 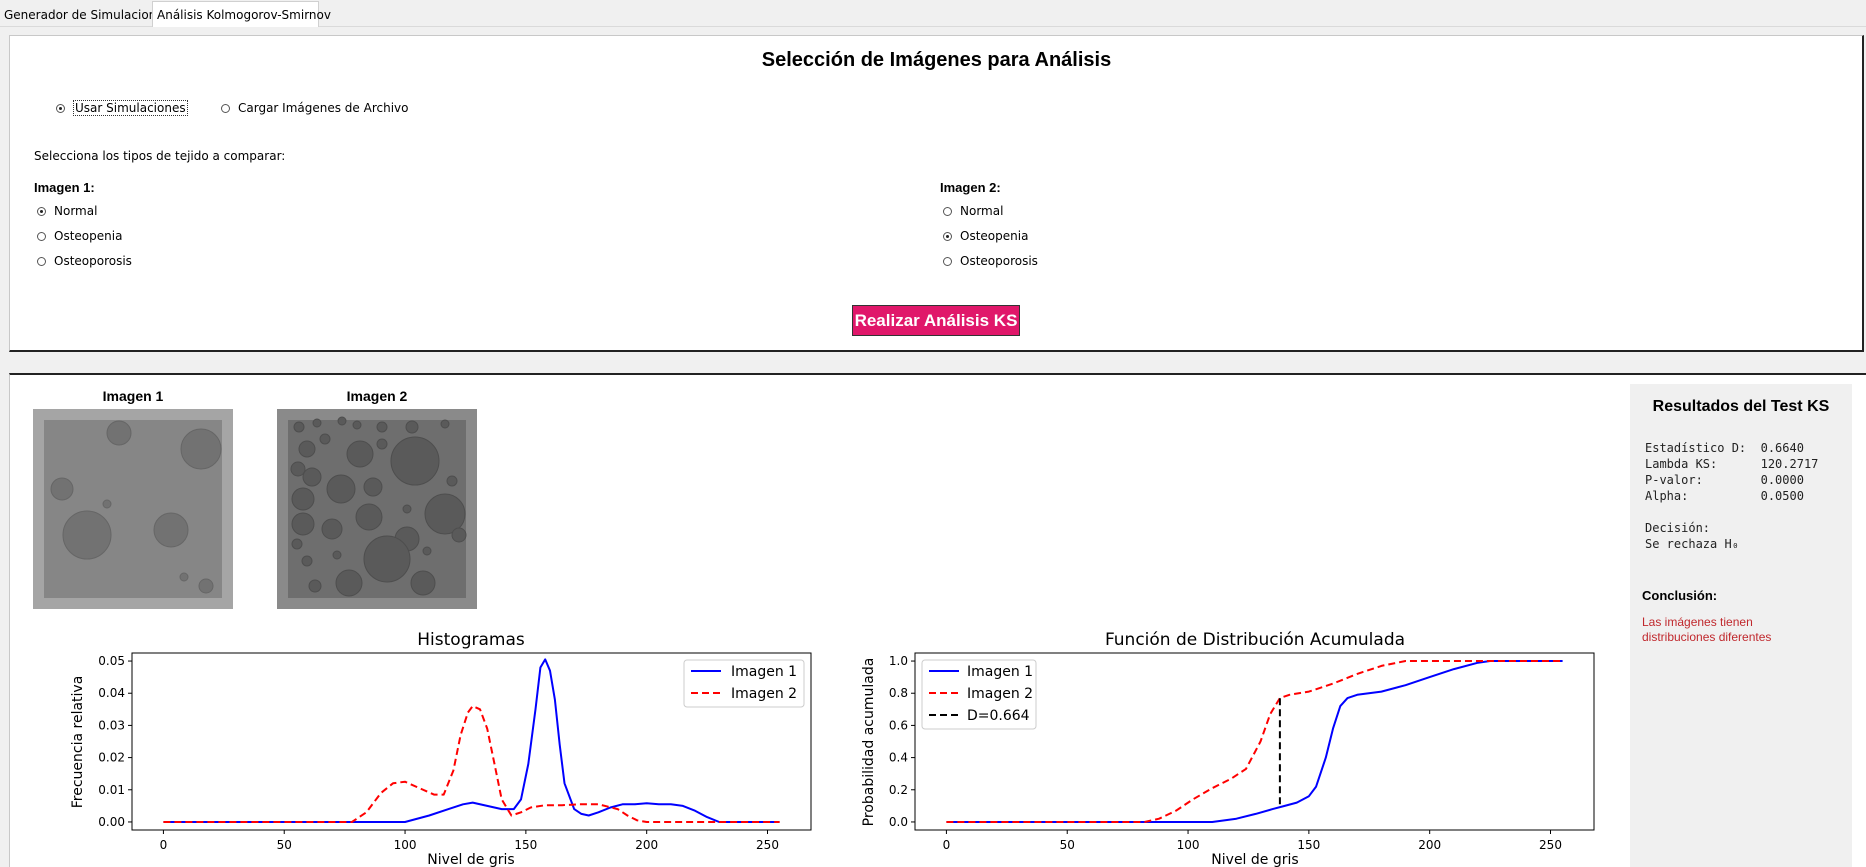 I want to click on imagen2-radio-normal: Normal, so click(x=973, y=211).